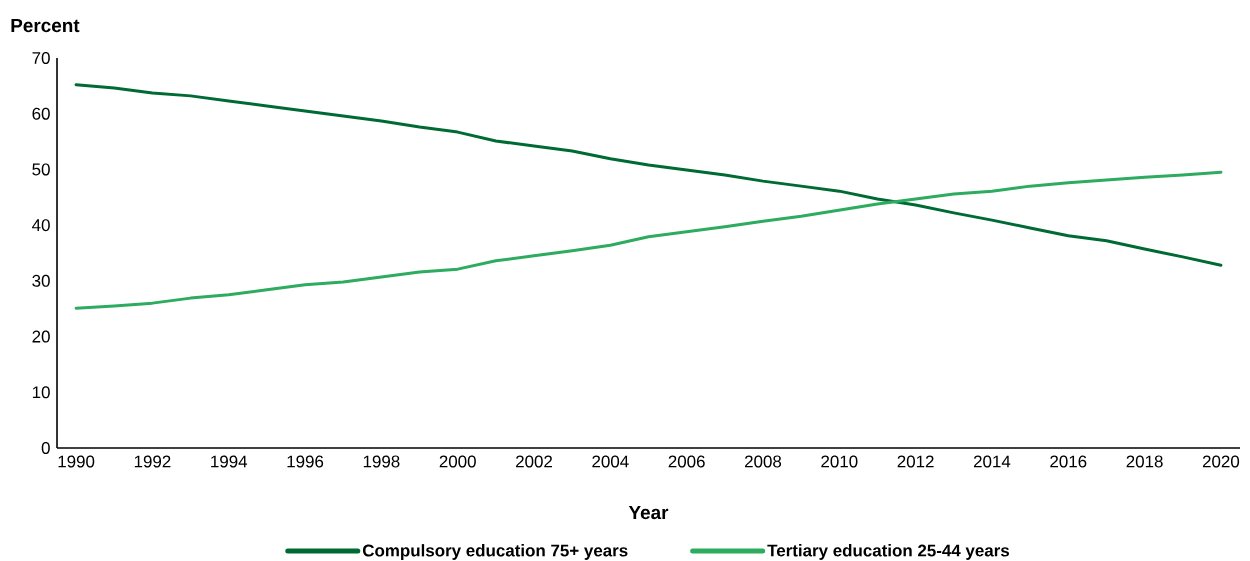 This screenshot has height=561, width=1250. What do you see at coordinates (41, 57) in the screenshot?
I see `y-tick-label: 70` at bounding box center [41, 57].